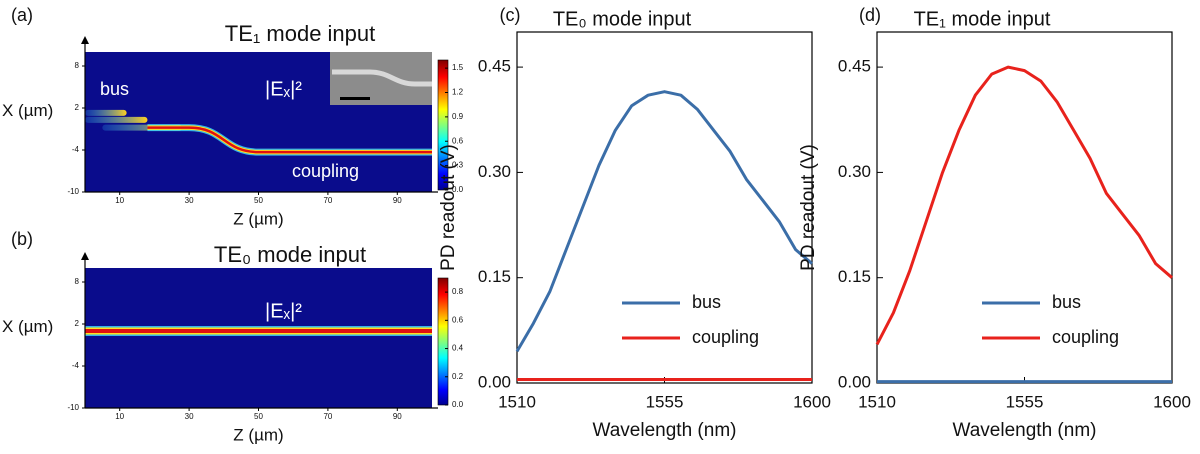  Describe the element at coordinates (114, 89) in the screenshot. I see `annotation: bus` at that location.